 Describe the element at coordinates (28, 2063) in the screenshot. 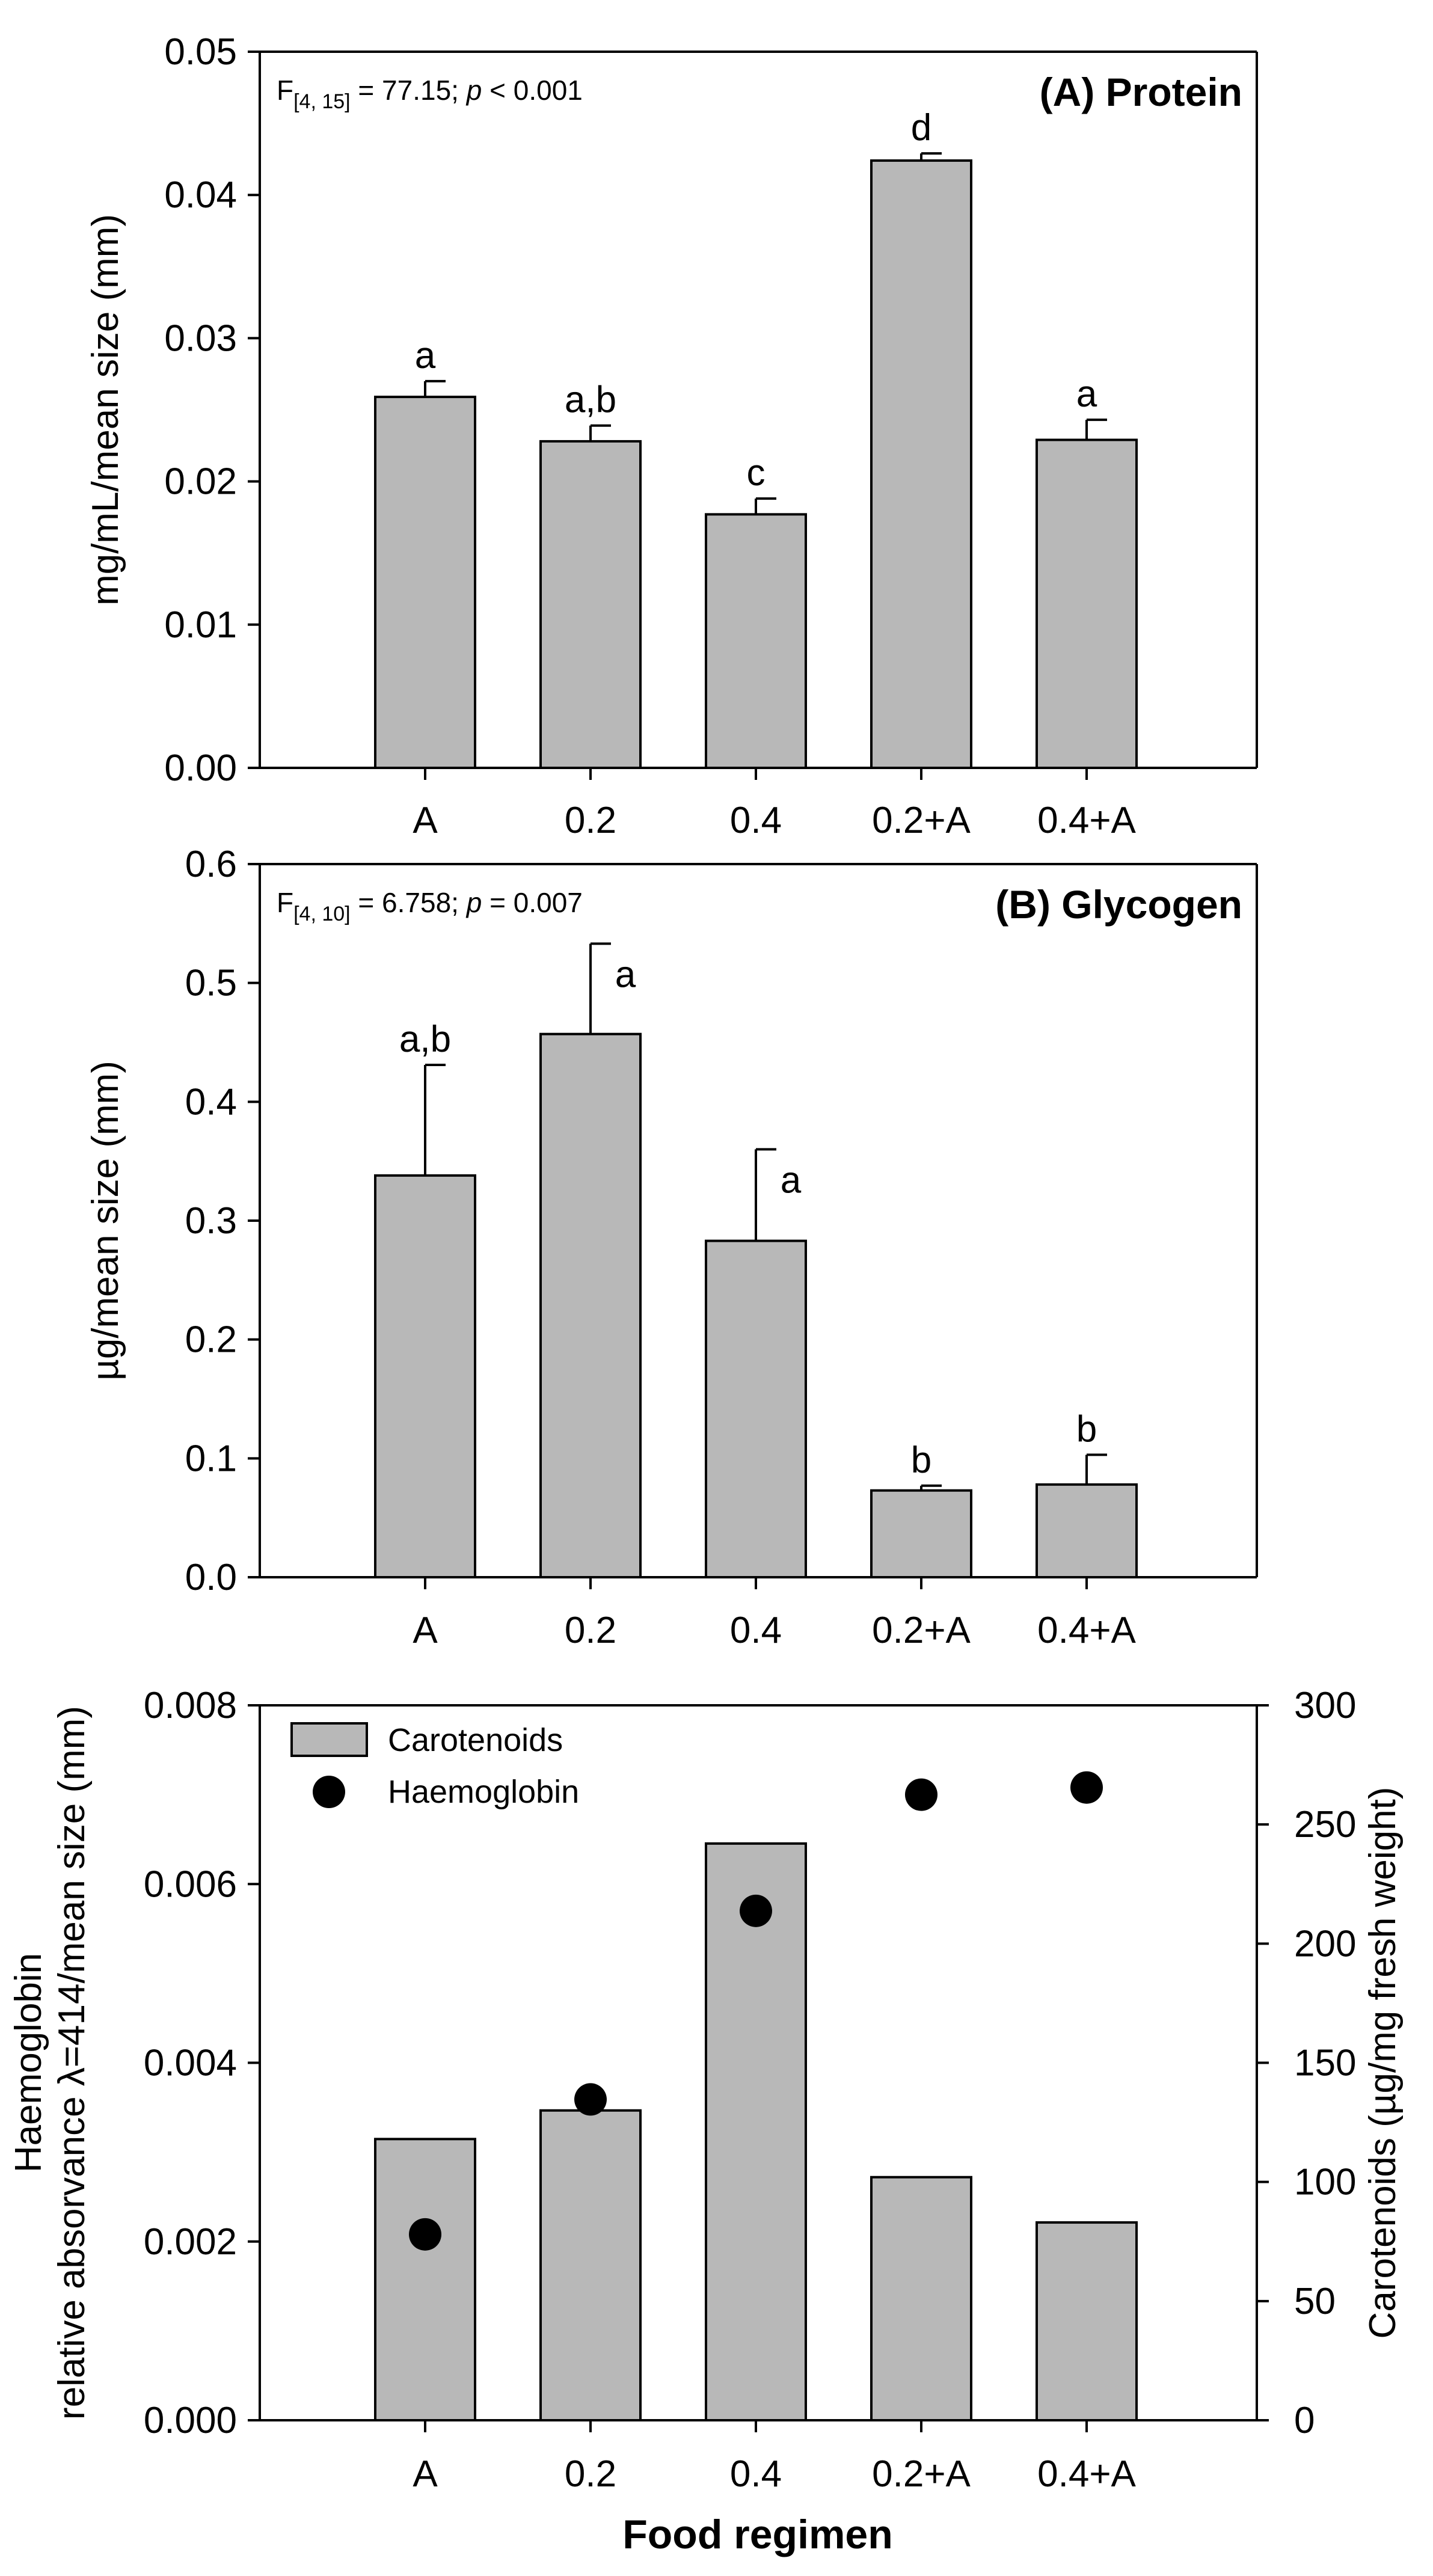

I see `y-axis-title-line1: Haemoglobin` at that location.